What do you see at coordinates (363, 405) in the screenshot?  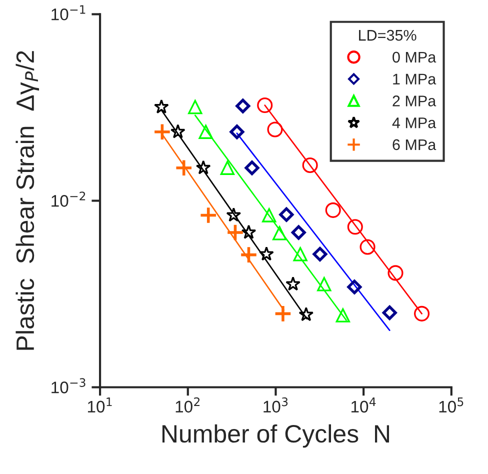 I see `x-tick-label: 10$^{4}$` at bounding box center [363, 405].